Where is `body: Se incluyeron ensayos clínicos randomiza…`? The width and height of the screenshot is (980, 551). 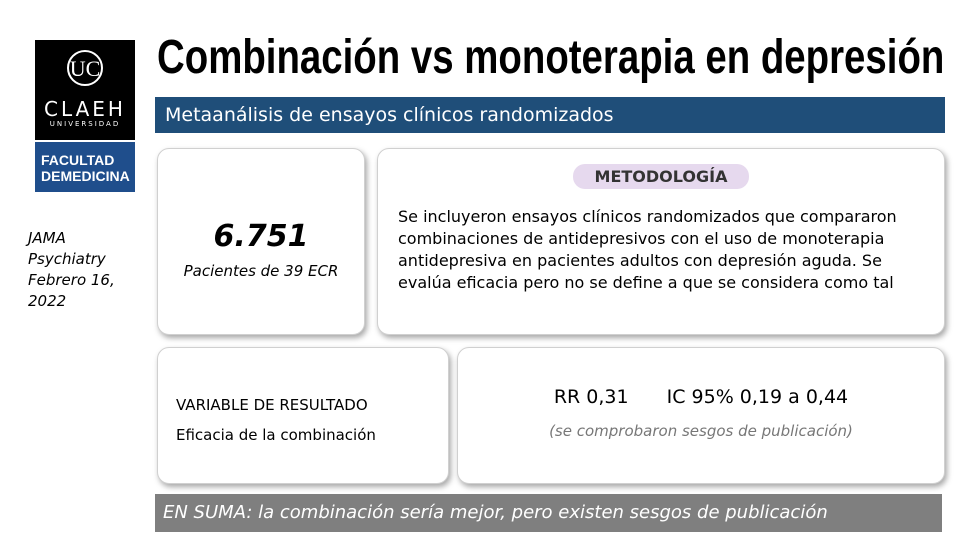
body: Se incluyeron ensayos clínicos randomiza… is located at coordinates (647, 249).